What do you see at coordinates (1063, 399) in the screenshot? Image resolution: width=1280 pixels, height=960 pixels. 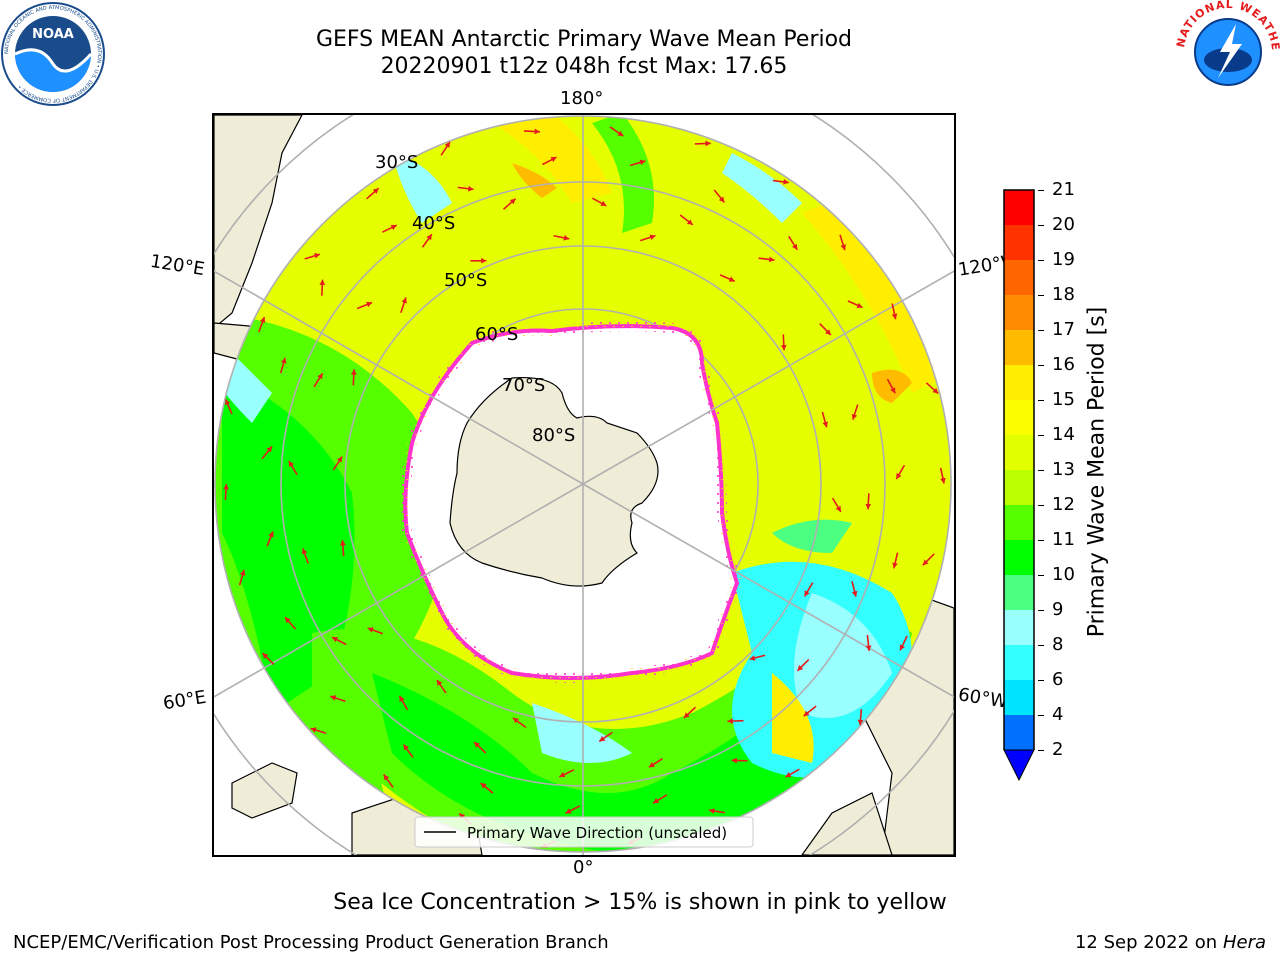 I see `colorbar-tick-label: 15` at bounding box center [1063, 399].